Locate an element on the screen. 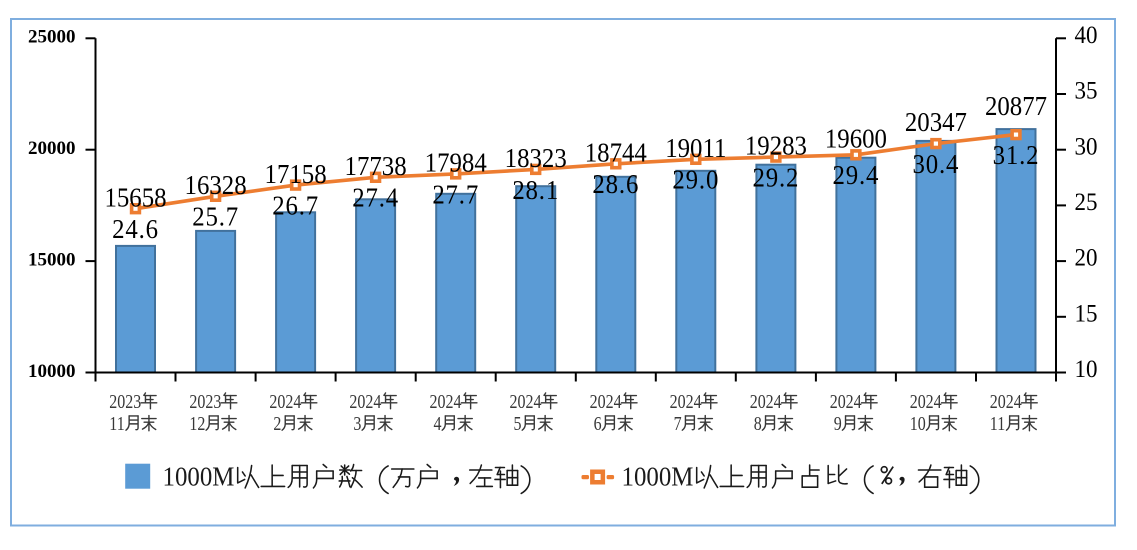 The height and width of the screenshot is (550, 1137). svg-text: 26.7 is located at coordinates (295, 206).